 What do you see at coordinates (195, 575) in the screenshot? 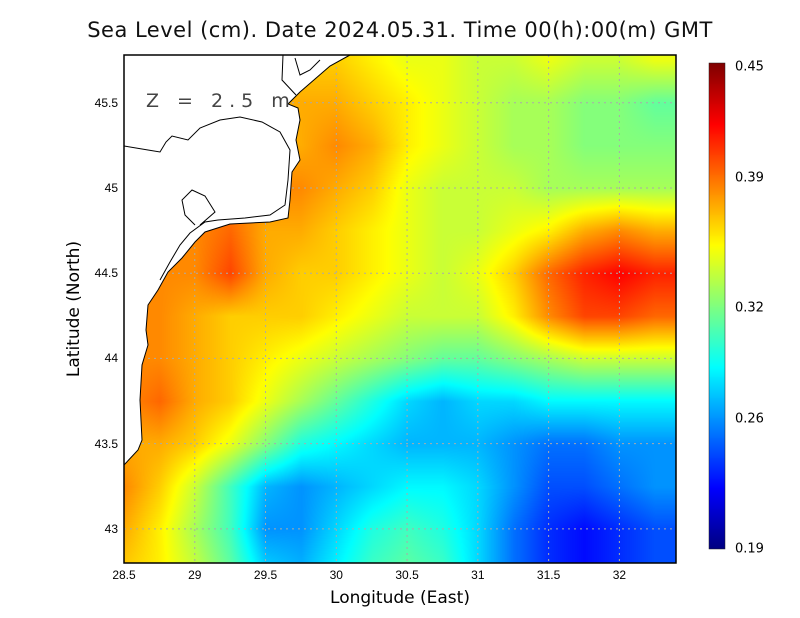
I see `x-tick-label: 29` at bounding box center [195, 575].